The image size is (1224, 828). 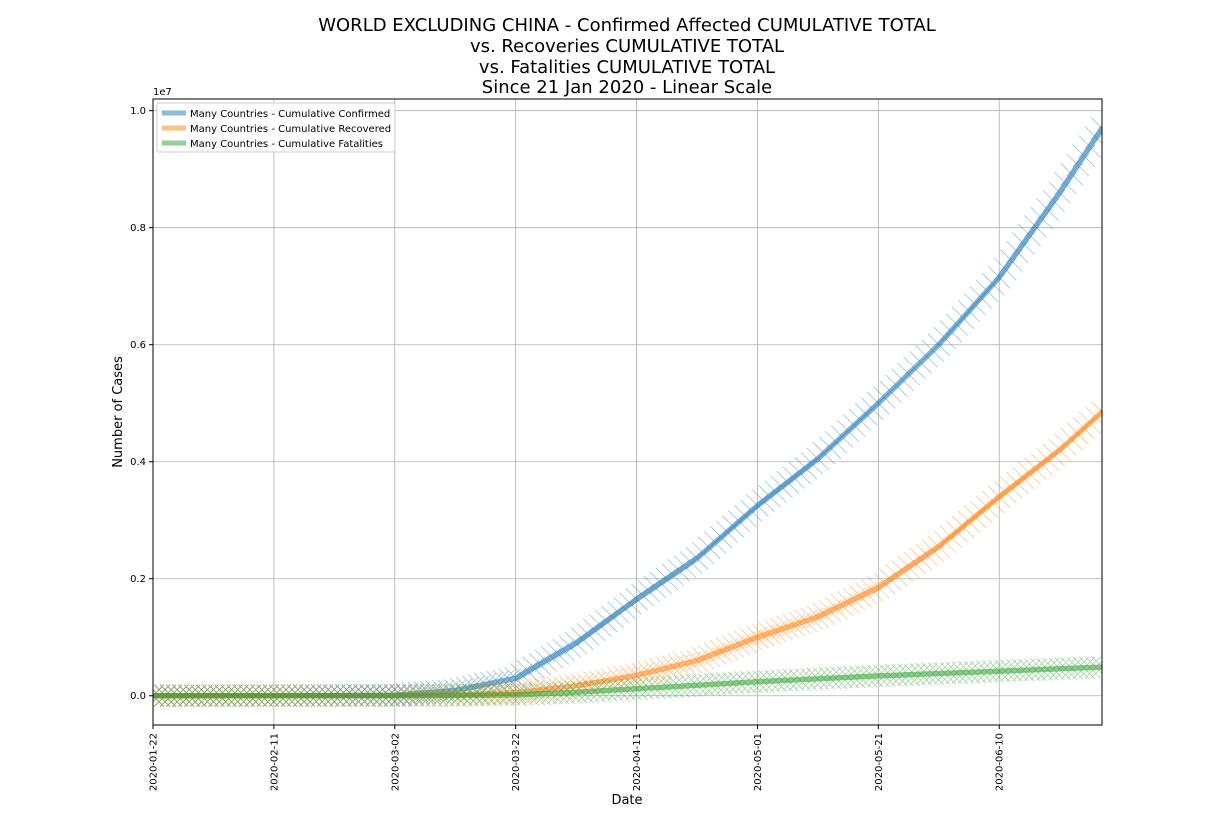 What do you see at coordinates (627, 46) in the screenshot?
I see `title-line-2: vs. Recoveries CUMULATIVE TOTAL` at bounding box center [627, 46].